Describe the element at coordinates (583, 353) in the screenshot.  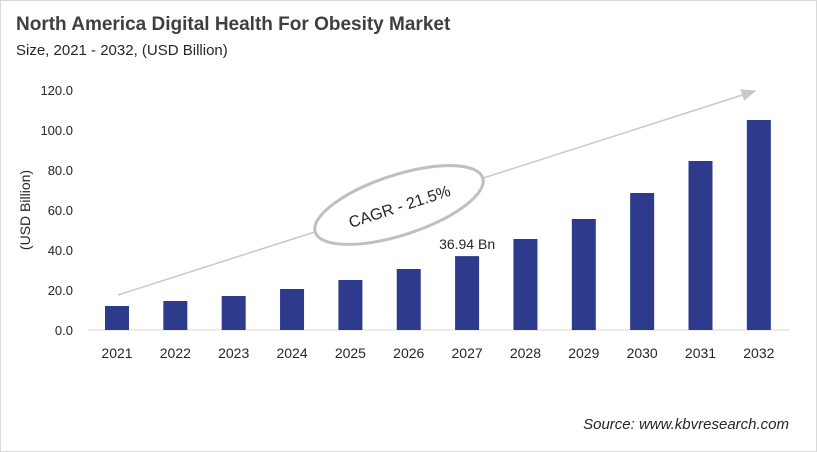
I see `x-tick-label: 2029` at that location.